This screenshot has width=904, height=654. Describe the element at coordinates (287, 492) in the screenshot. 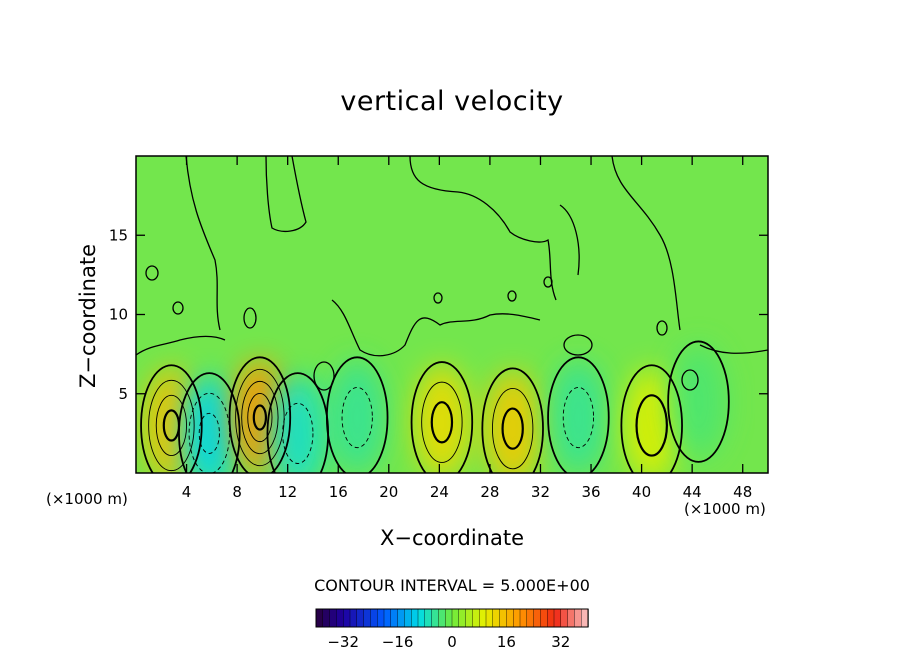

I see `x-tick-label: 12` at that location.